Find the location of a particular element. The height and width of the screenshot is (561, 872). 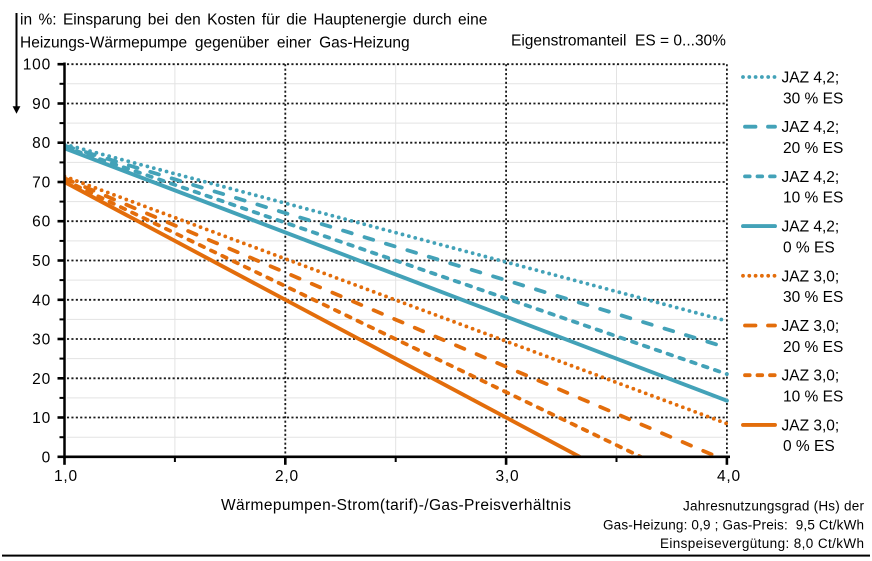

svg-text: 90 is located at coordinates (41, 104).